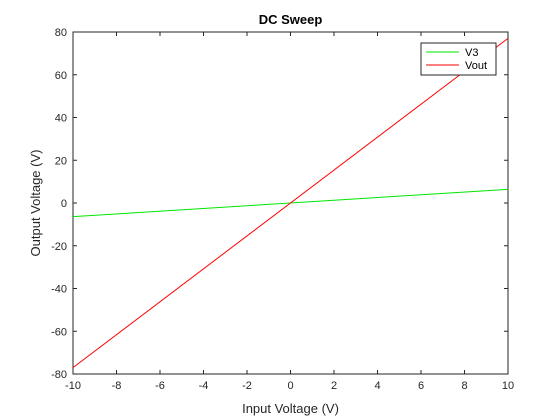 The height and width of the screenshot is (420, 560). I want to click on x-tick-label: 0, so click(290, 386).